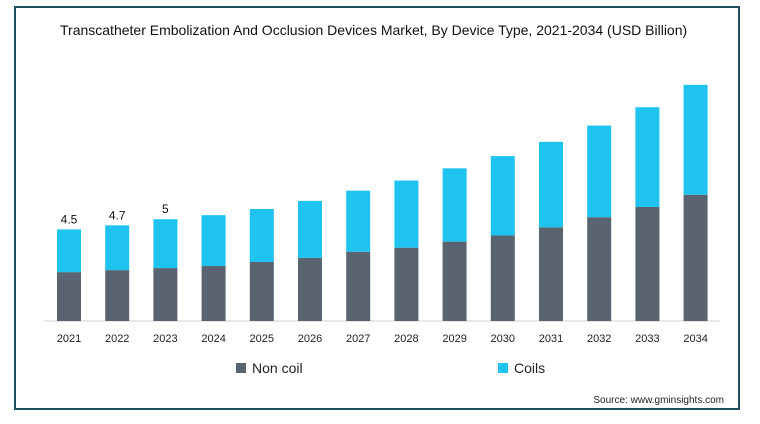 This screenshot has height=424, width=760. I want to click on bar-coils-2023, so click(165, 244).